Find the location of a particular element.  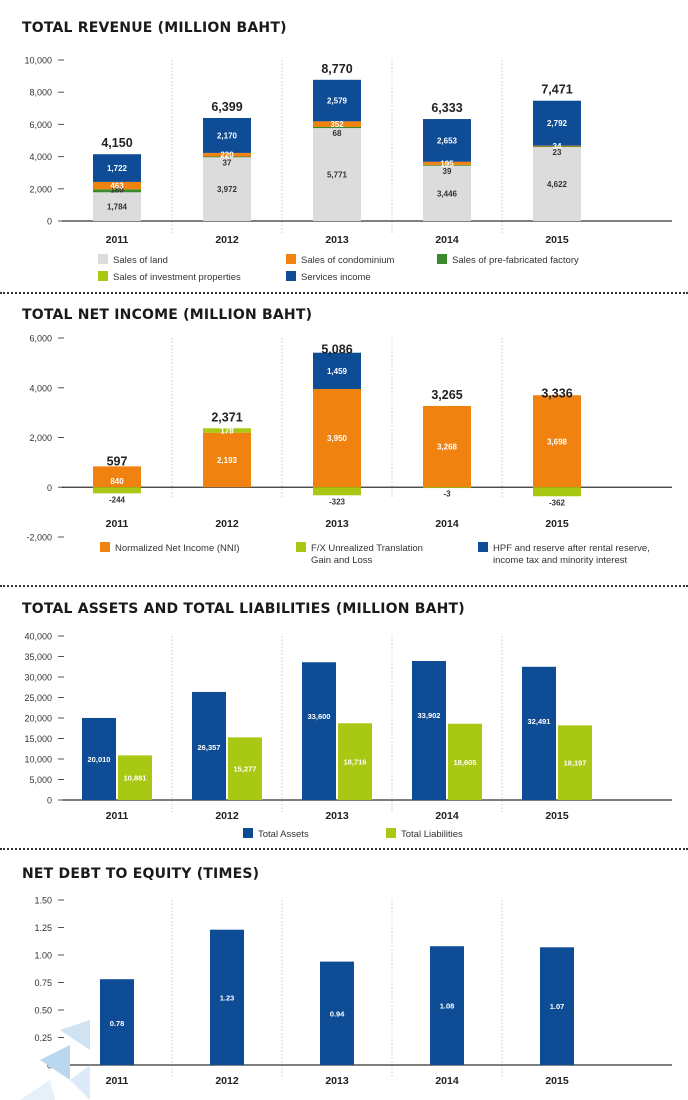

data-label-land: 1,784 is located at coordinates (117, 207).